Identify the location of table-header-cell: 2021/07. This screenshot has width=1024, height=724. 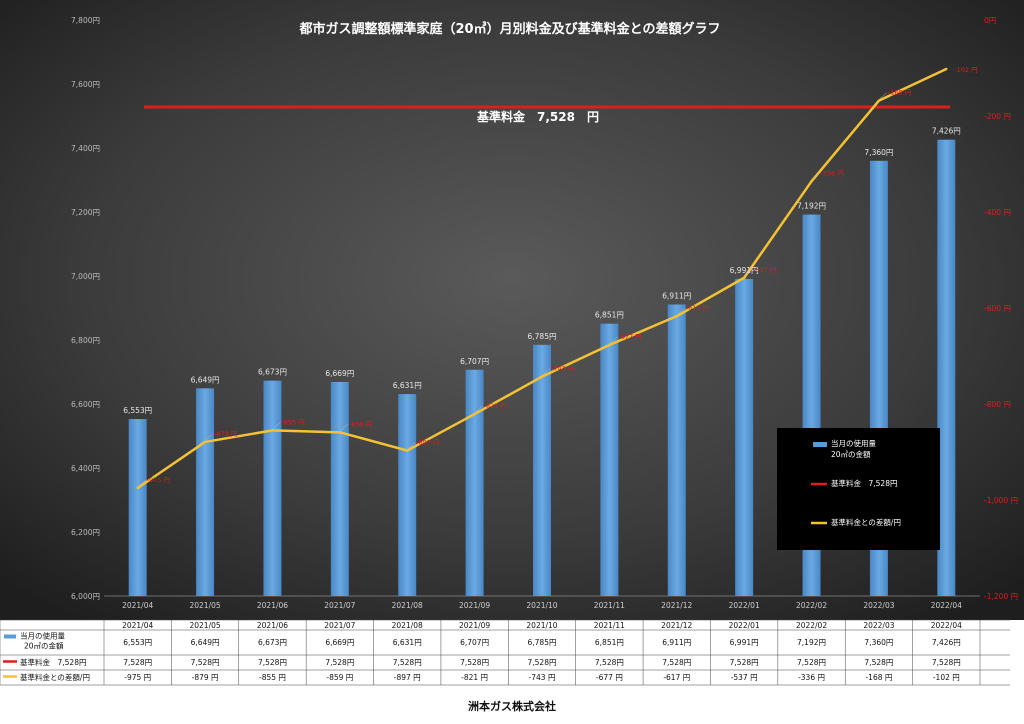
(339, 625).